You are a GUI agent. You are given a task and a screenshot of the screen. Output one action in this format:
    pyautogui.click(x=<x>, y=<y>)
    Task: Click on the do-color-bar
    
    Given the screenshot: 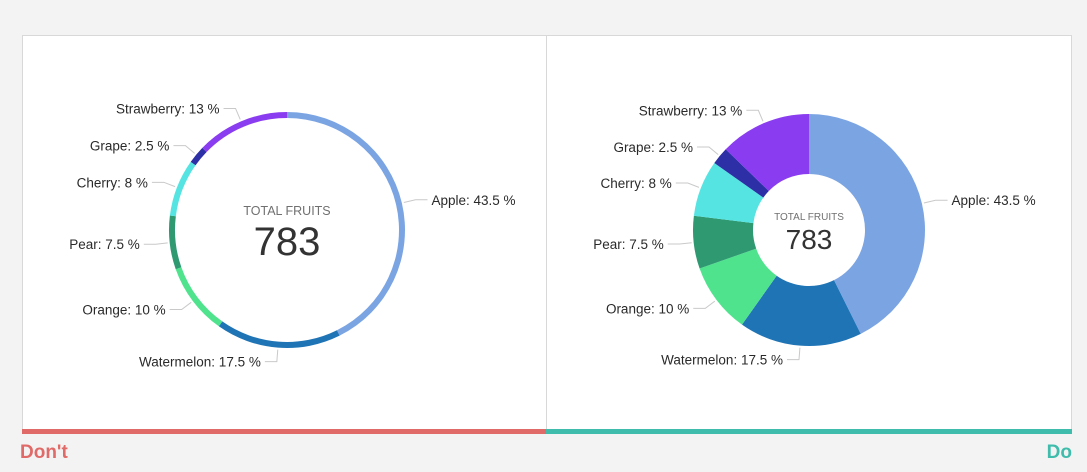 What is the action you would take?
    pyautogui.click(x=809, y=431)
    